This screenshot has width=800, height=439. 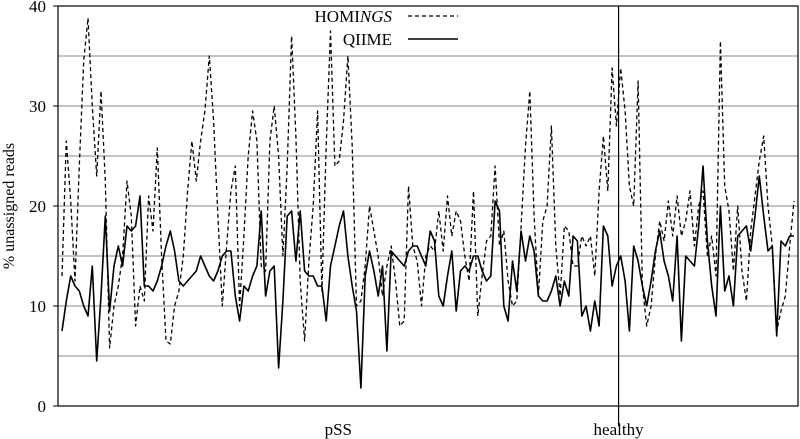 I want to click on y-tick-label: 20, so click(x=37, y=206).